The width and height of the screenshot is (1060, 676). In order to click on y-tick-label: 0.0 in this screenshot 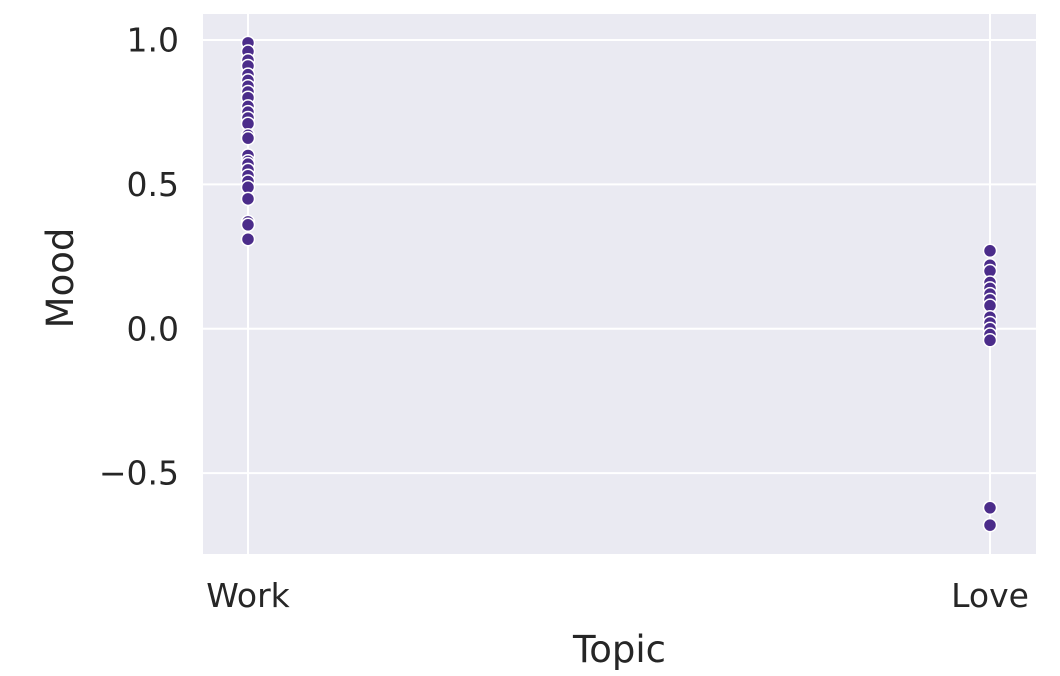, I will do `click(153, 328)`.